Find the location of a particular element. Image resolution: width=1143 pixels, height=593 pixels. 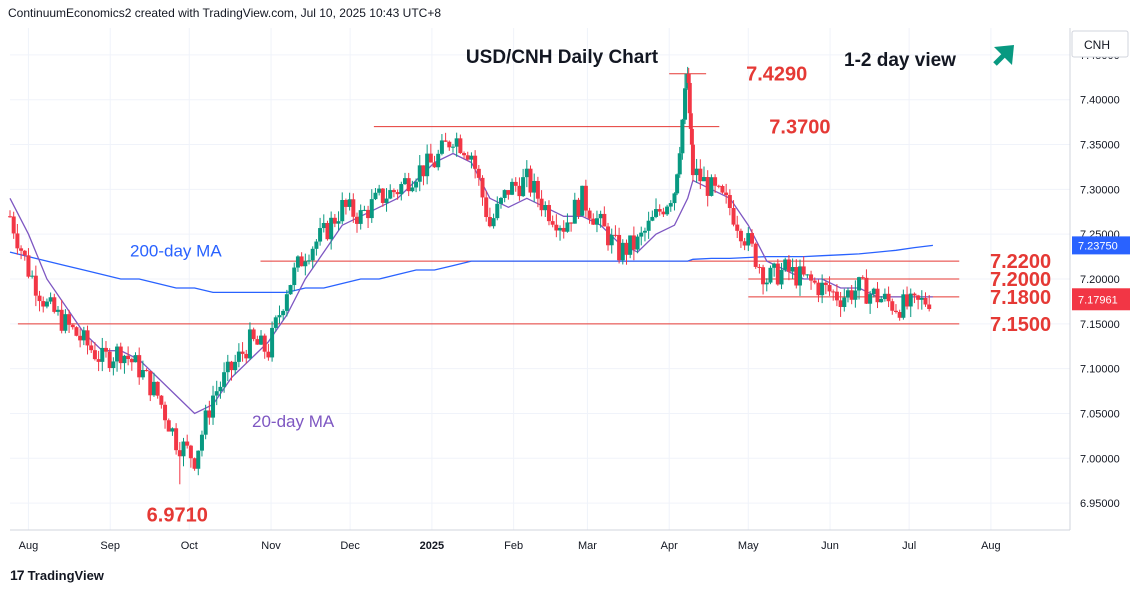

x-tick-label: Aug is located at coordinates (991, 546).